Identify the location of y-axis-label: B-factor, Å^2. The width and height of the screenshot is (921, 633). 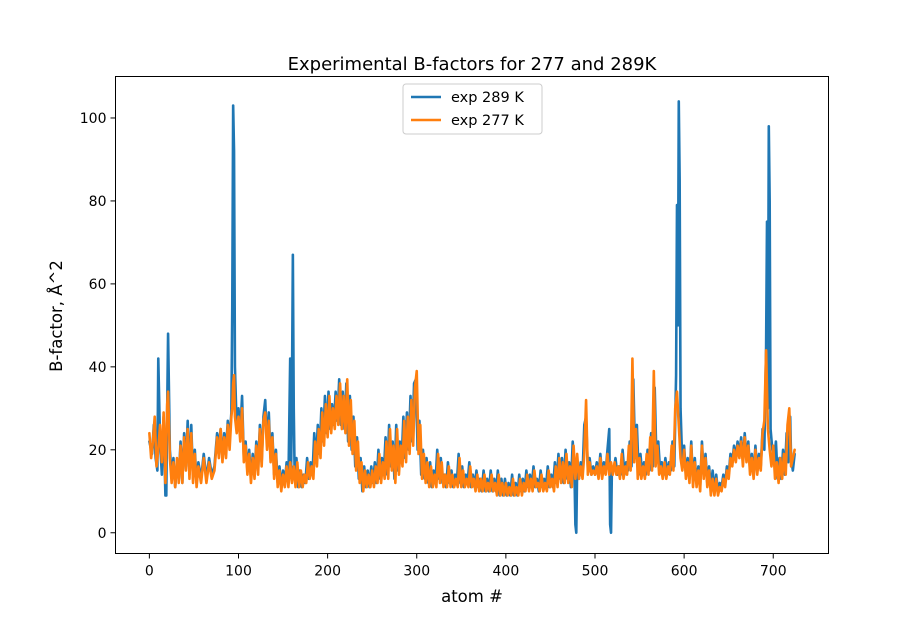
(56, 316).